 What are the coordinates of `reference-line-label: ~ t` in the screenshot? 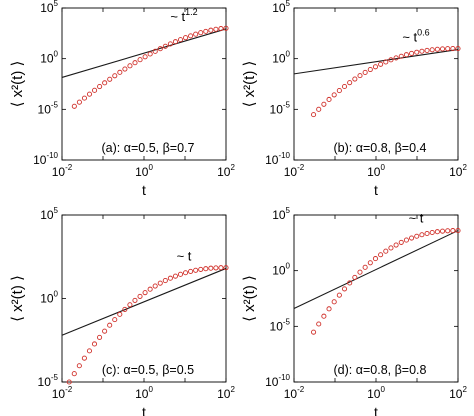 It's located at (416, 218).